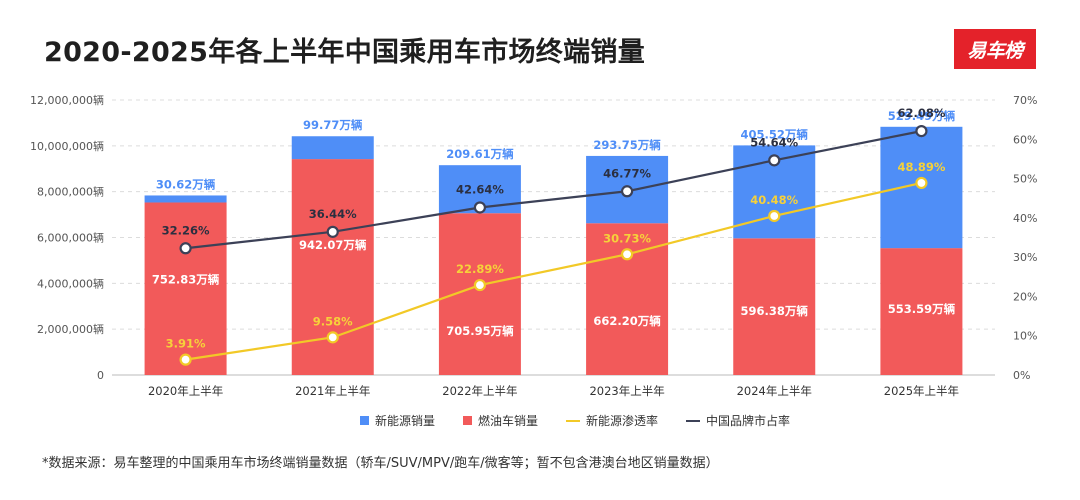  I want to click on ice-value-label: 942.07万辆, so click(333, 245).